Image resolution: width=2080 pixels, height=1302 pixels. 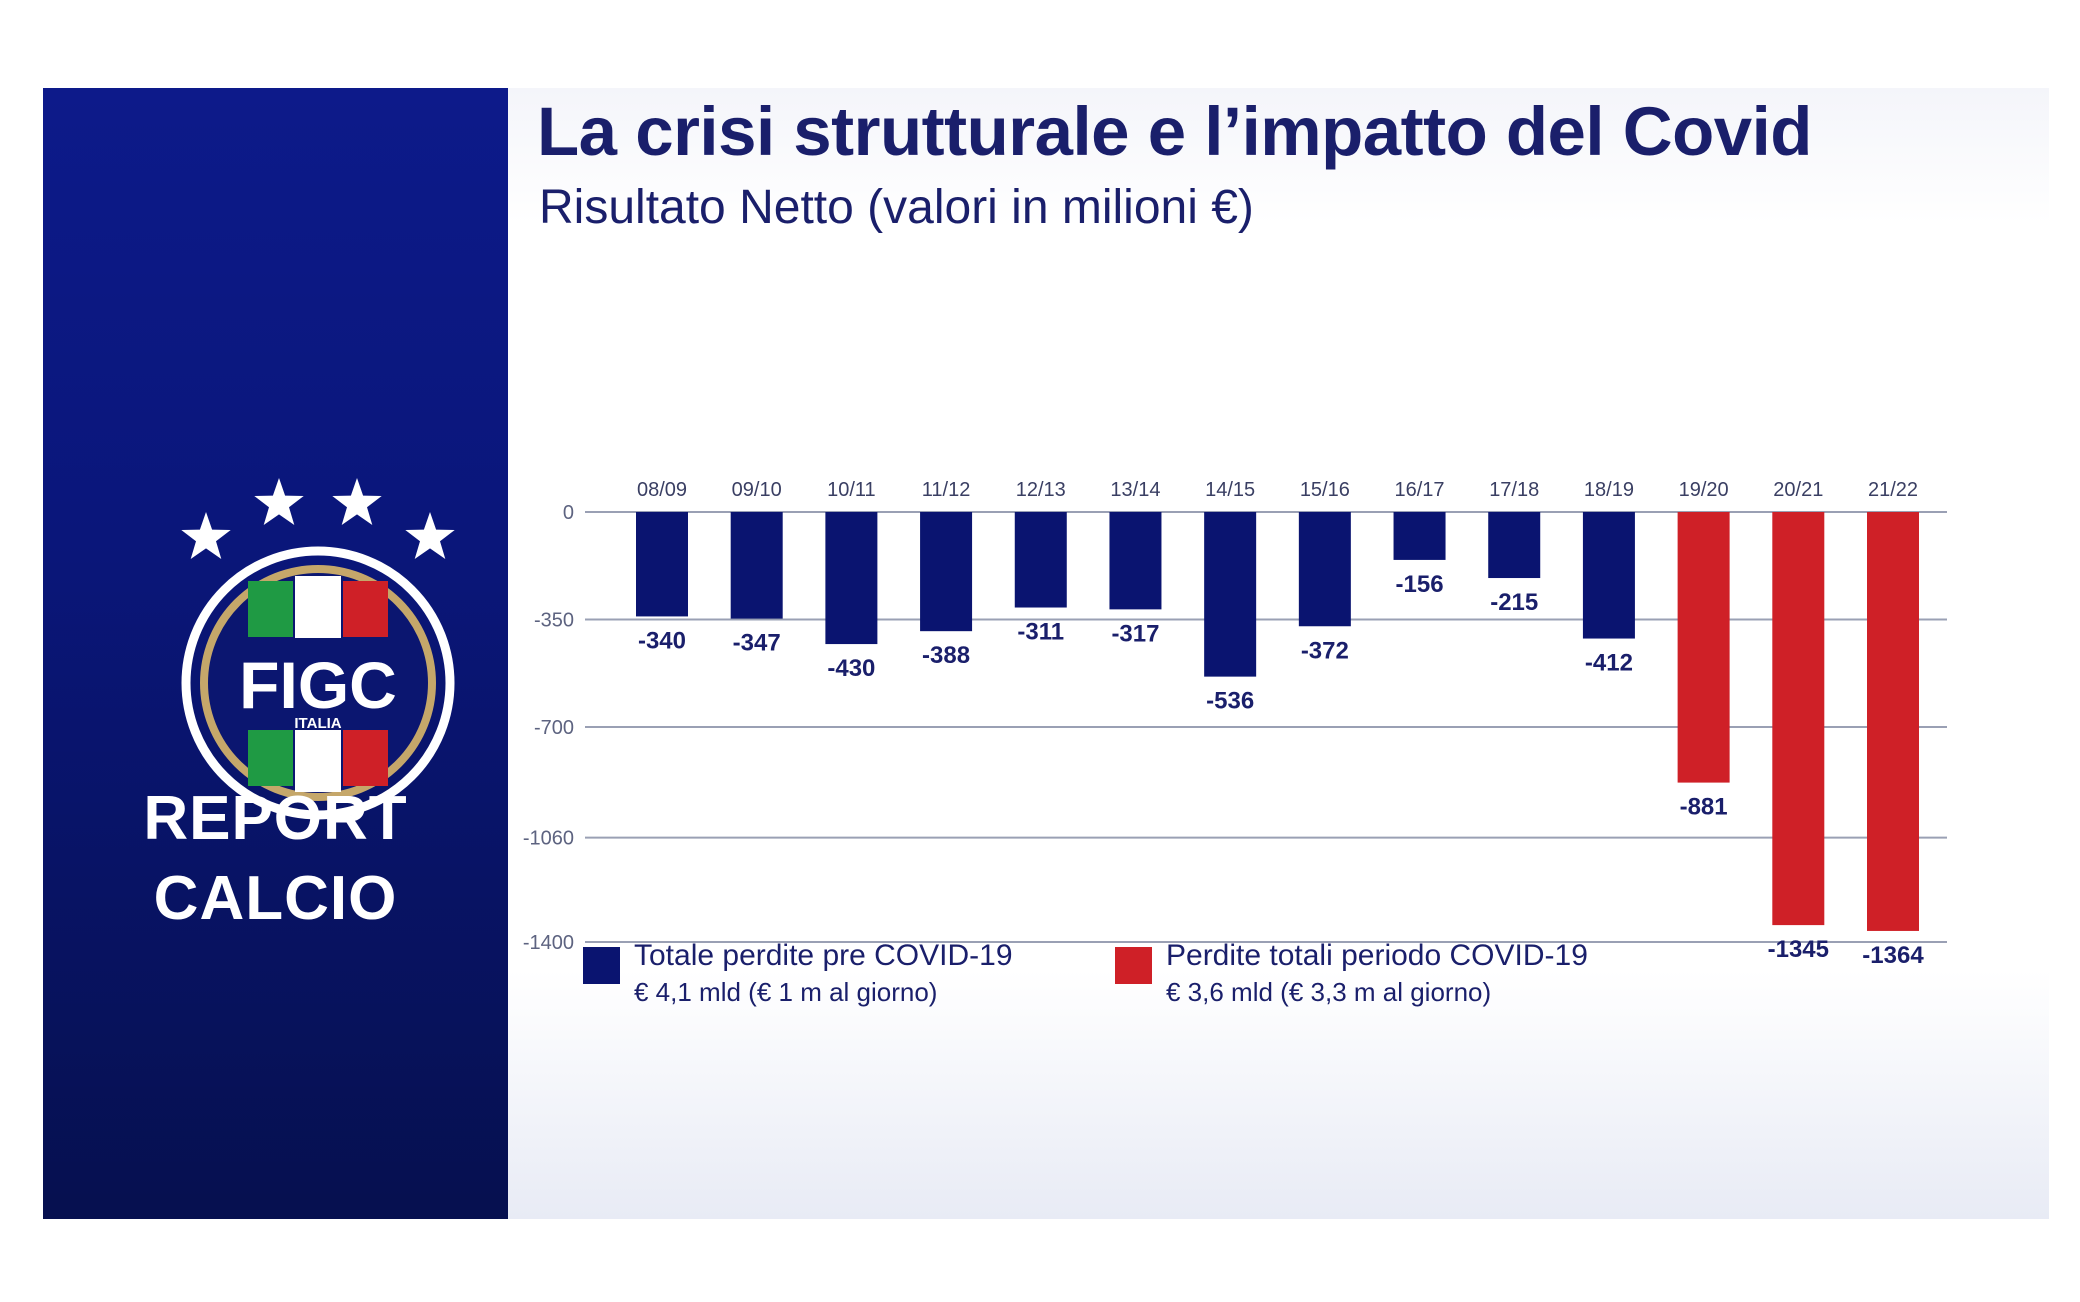 I want to click on calcio-label: CALCIO, so click(x=275, y=898).